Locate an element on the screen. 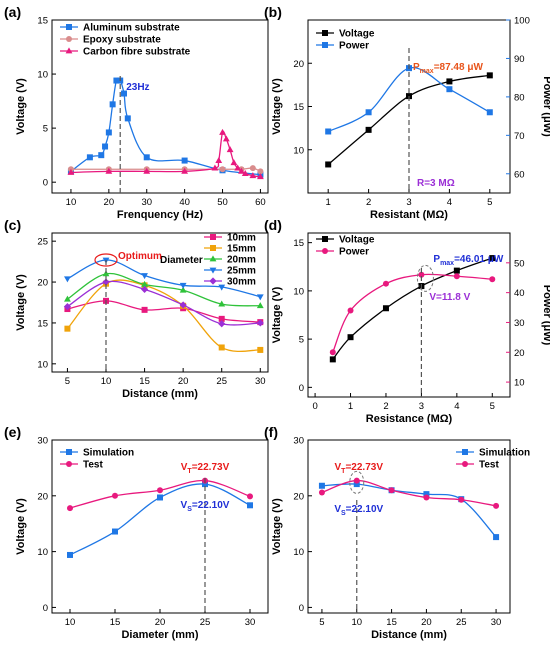  x-tick-label: 2 is located at coordinates (368, 202).